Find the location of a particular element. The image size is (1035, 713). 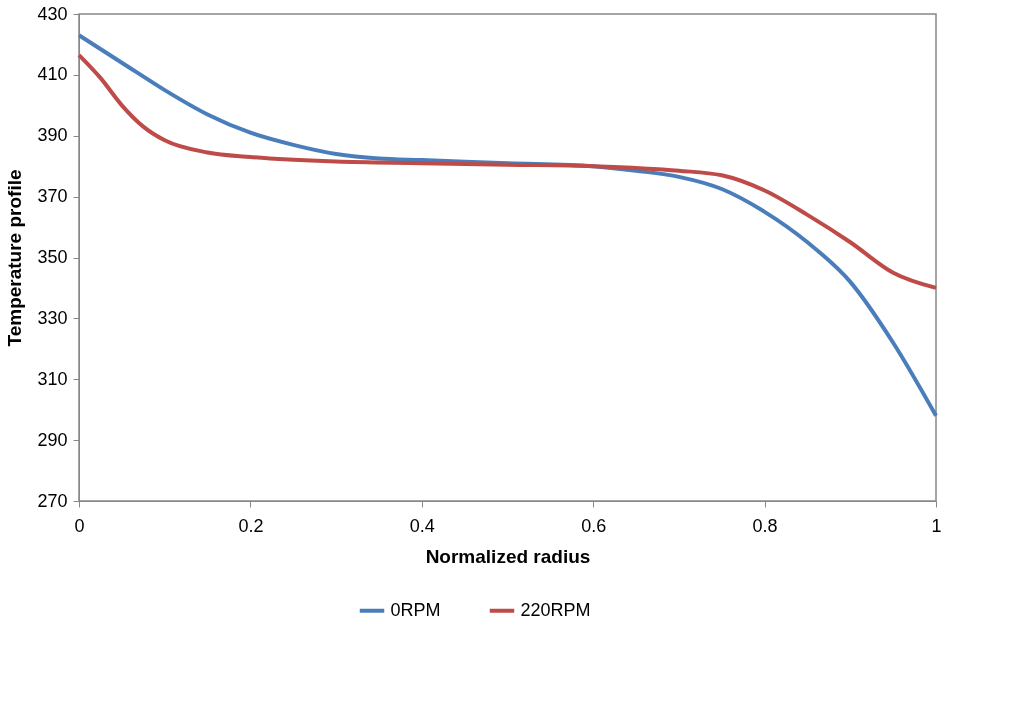

y-tick-label: 270 is located at coordinates (52, 500).